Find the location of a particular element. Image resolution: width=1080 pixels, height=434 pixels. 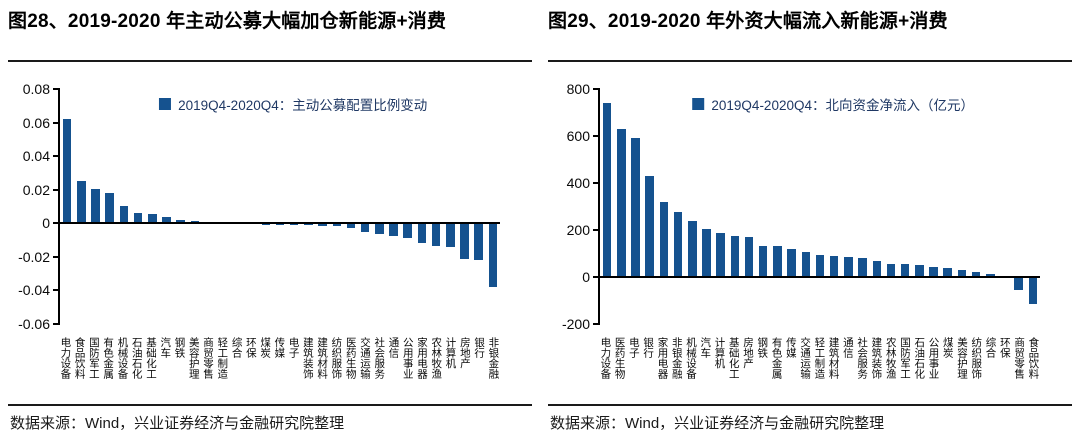

y-tick-label: 0.08 is located at coordinates (36, 89).